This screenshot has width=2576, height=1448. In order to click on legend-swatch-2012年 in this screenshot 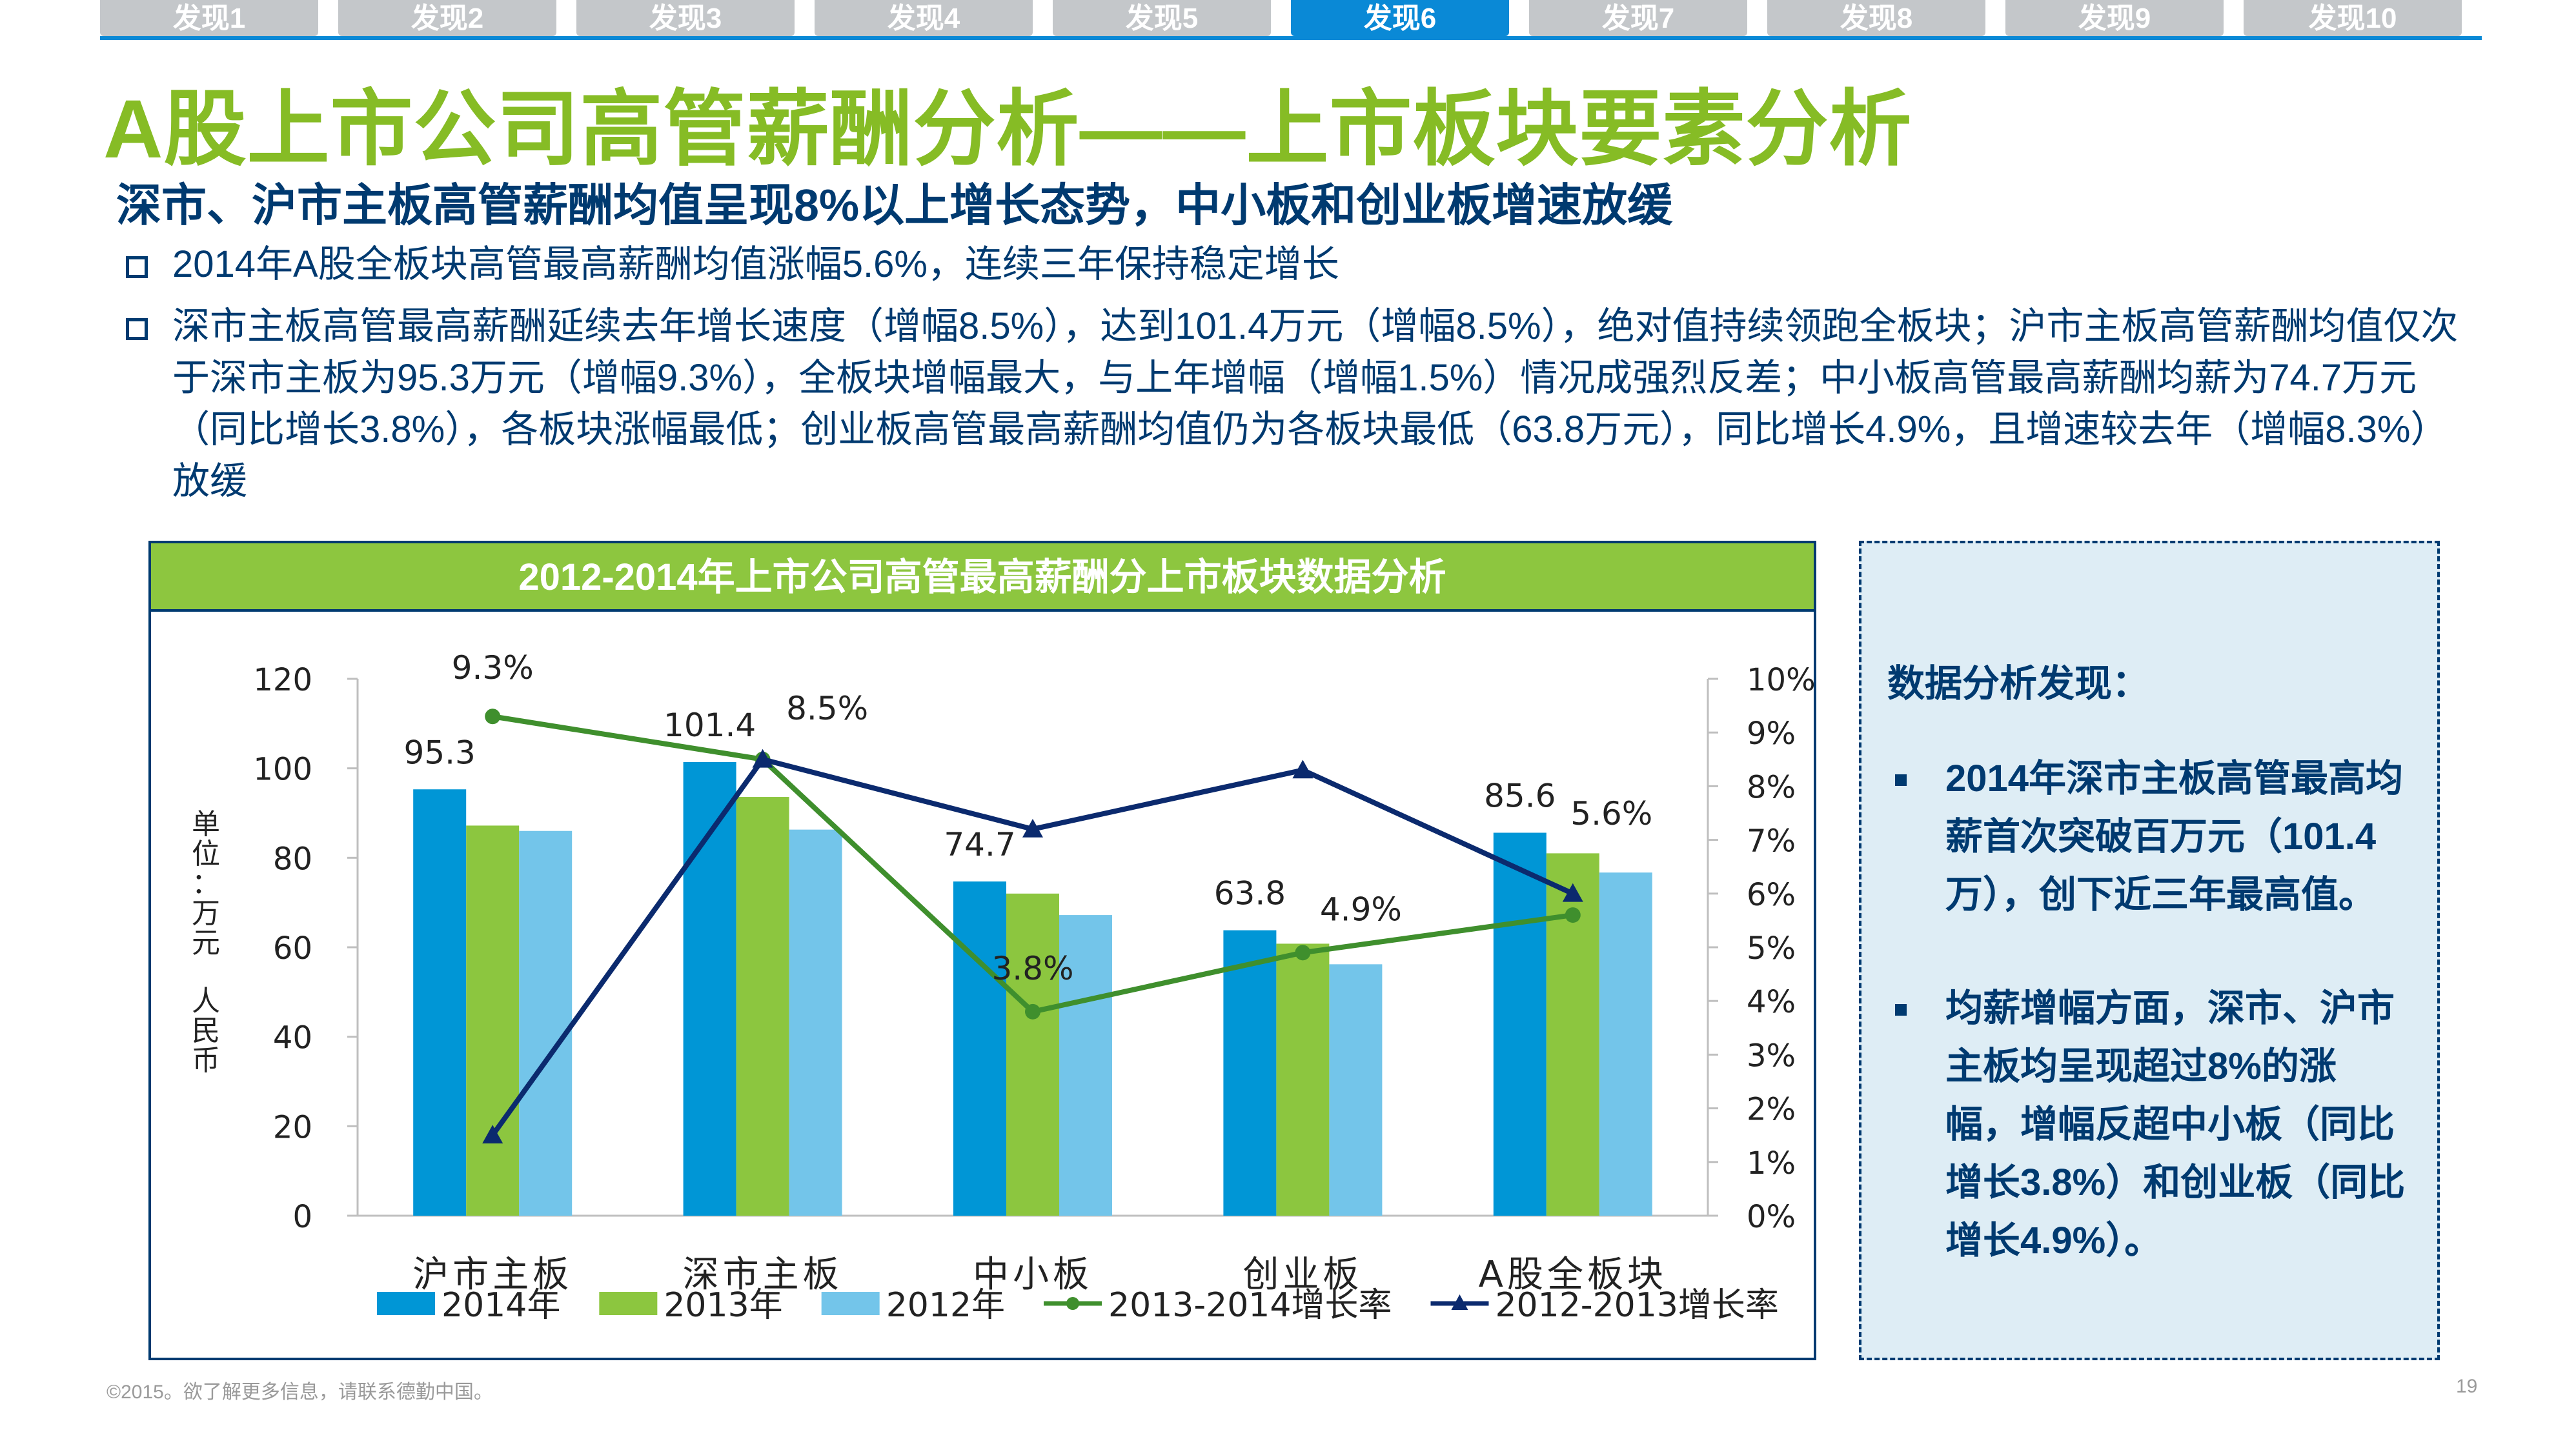, I will do `click(850, 1303)`.